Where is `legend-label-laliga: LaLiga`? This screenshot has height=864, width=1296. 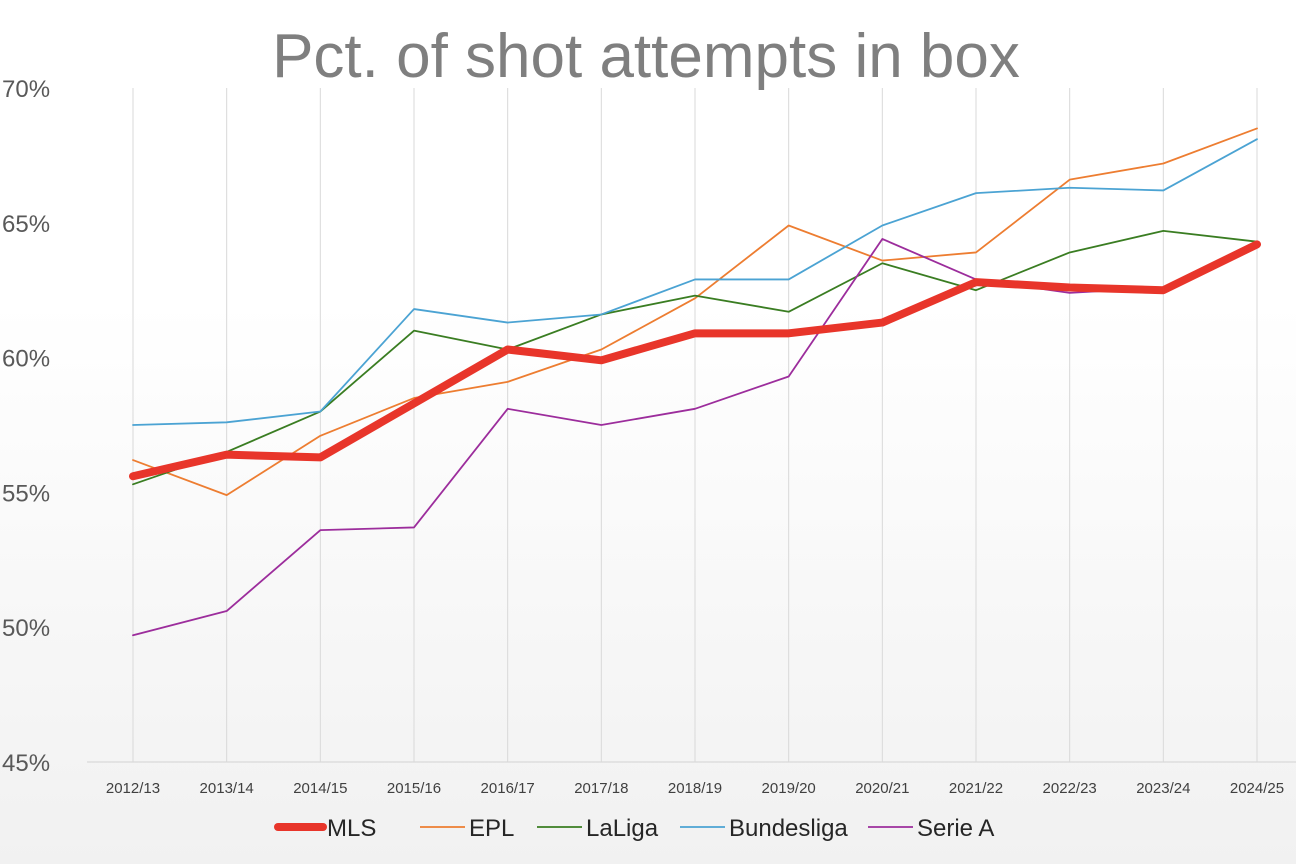 legend-label-laliga: LaLiga is located at coordinates (622, 828).